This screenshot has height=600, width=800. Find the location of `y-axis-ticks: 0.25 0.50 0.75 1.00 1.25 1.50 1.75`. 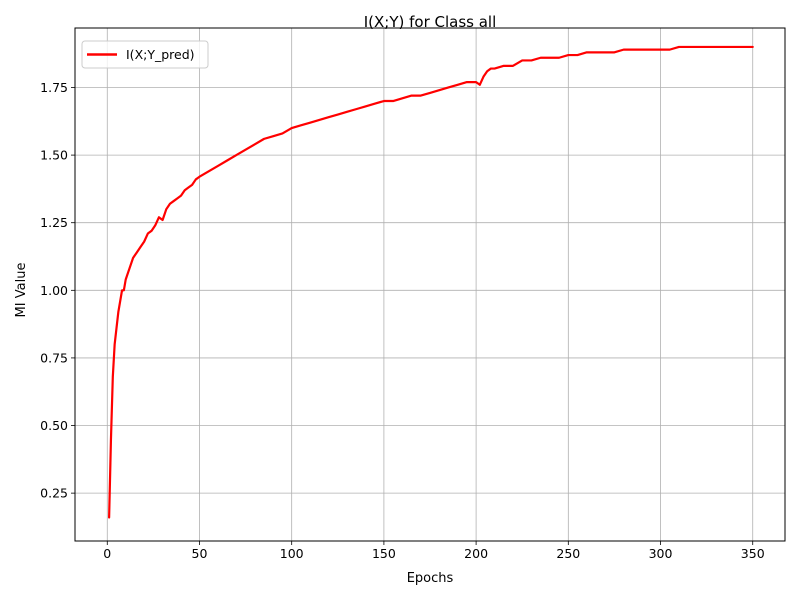

y-axis-ticks: 0.25 0.50 0.75 1.00 1.25 1.50 1.75 is located at coordinates (57, 290).